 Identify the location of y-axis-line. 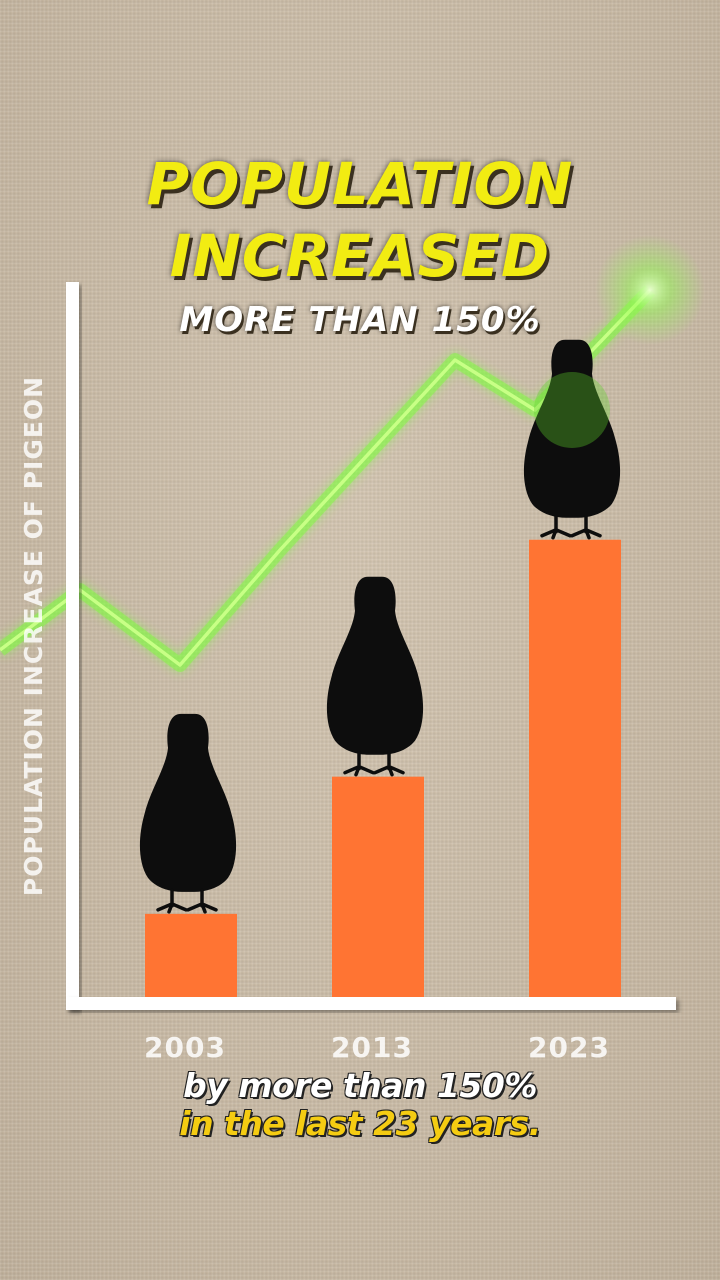
(72, 646).